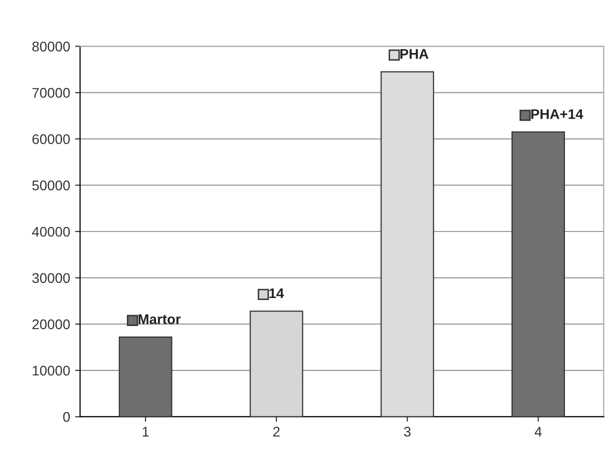 The height and width of the screenshot is (463, 616). I want to click on y-tick-label: 50000, so click(51, 185).